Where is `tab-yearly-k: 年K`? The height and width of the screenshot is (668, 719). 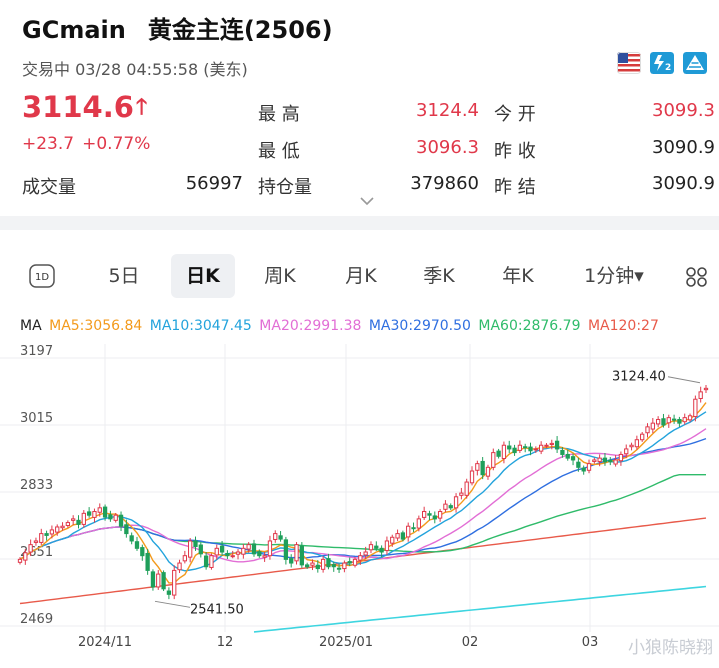
tab-yearly-k: 年K is located at coordinates (518, 276).